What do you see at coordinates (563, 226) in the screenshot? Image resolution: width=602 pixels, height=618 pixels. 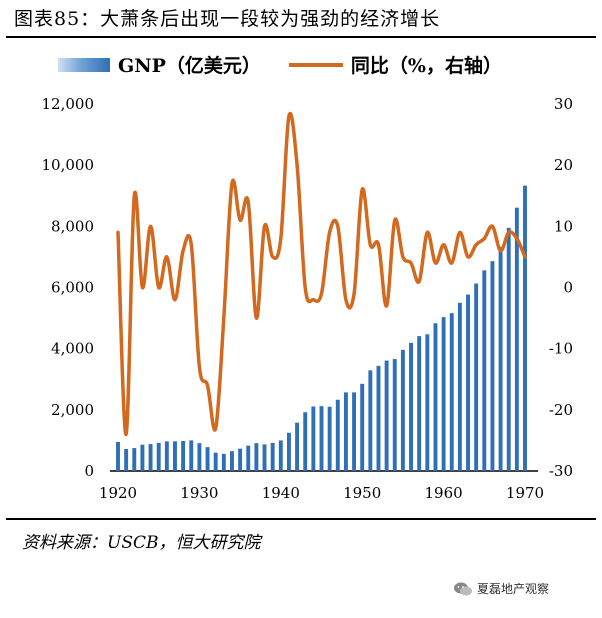 I see `y-right-tick-label: 10` at bounding box center [563, 226].